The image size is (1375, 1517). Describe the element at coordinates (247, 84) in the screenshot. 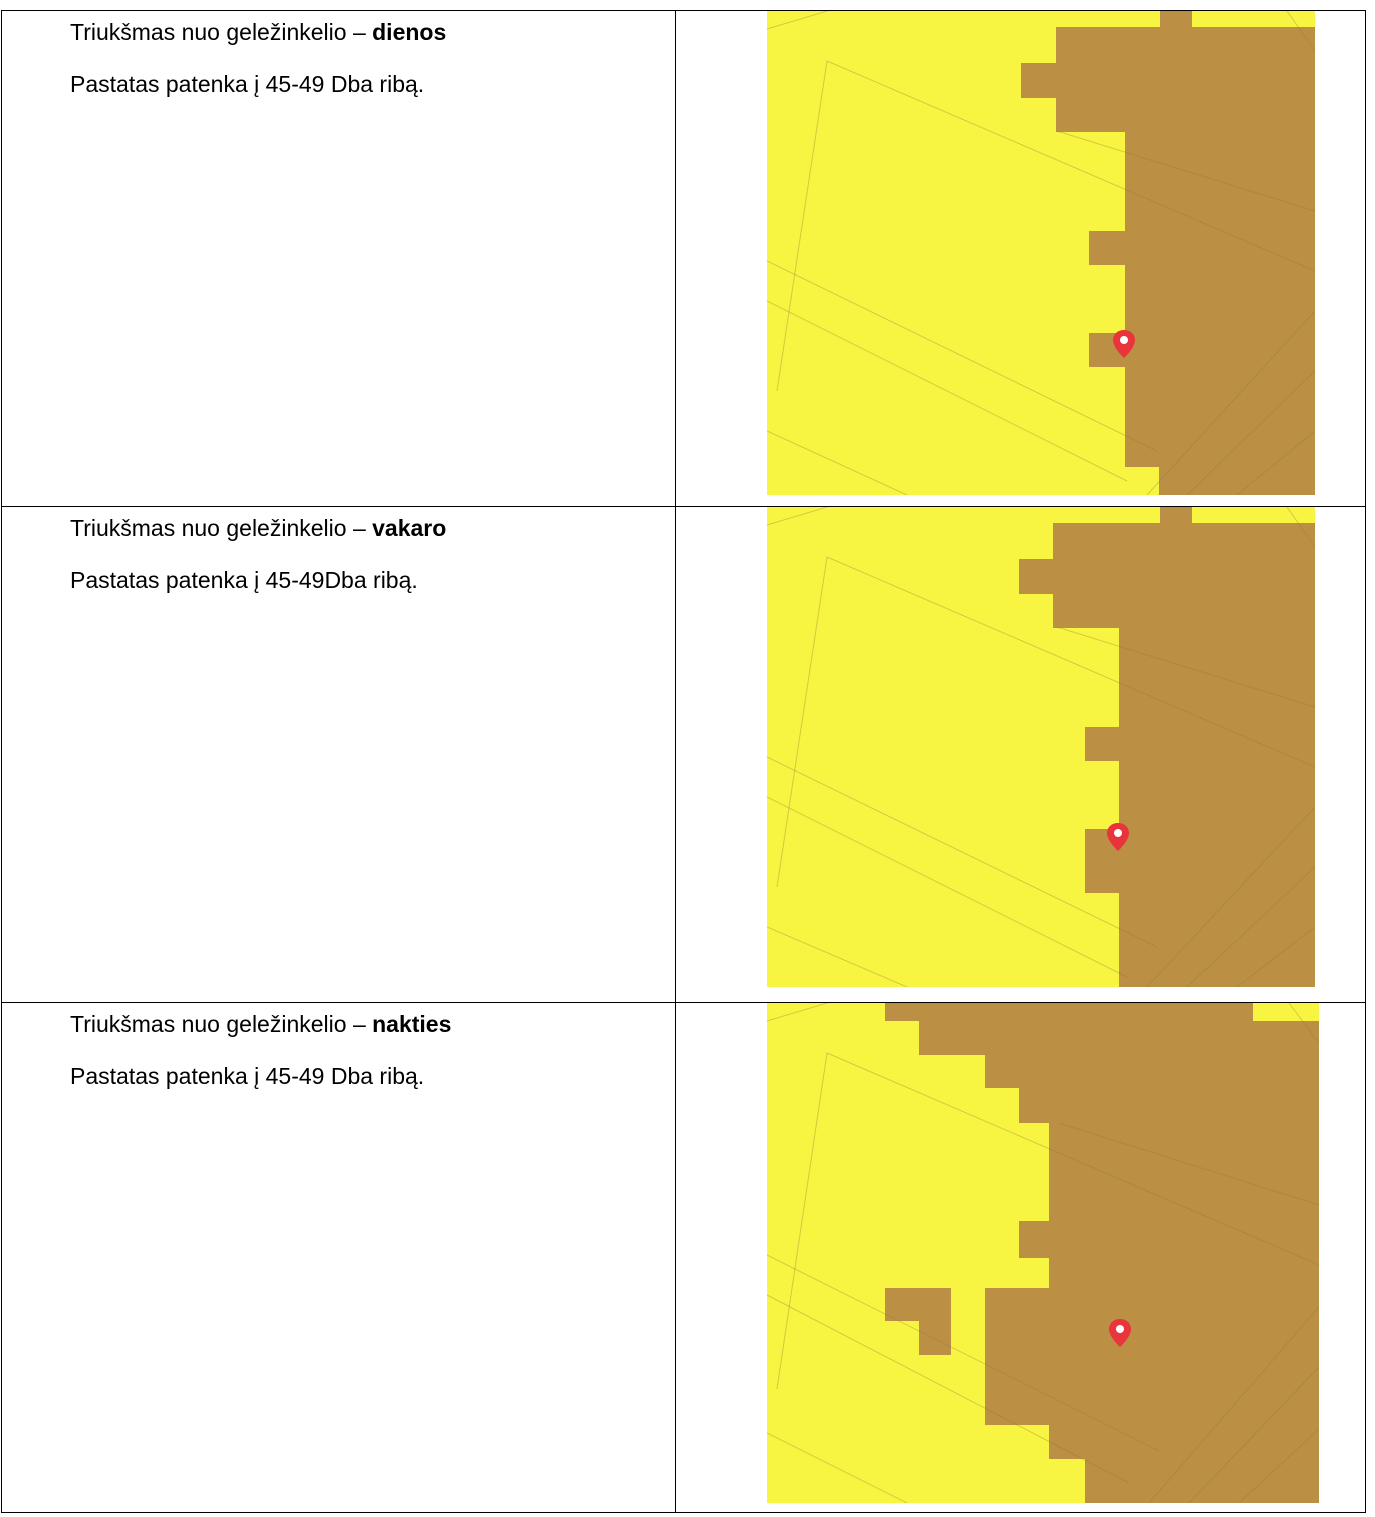

I see `description-day: Pastatas patenka į 45-49 Dba ribą.` at that location.